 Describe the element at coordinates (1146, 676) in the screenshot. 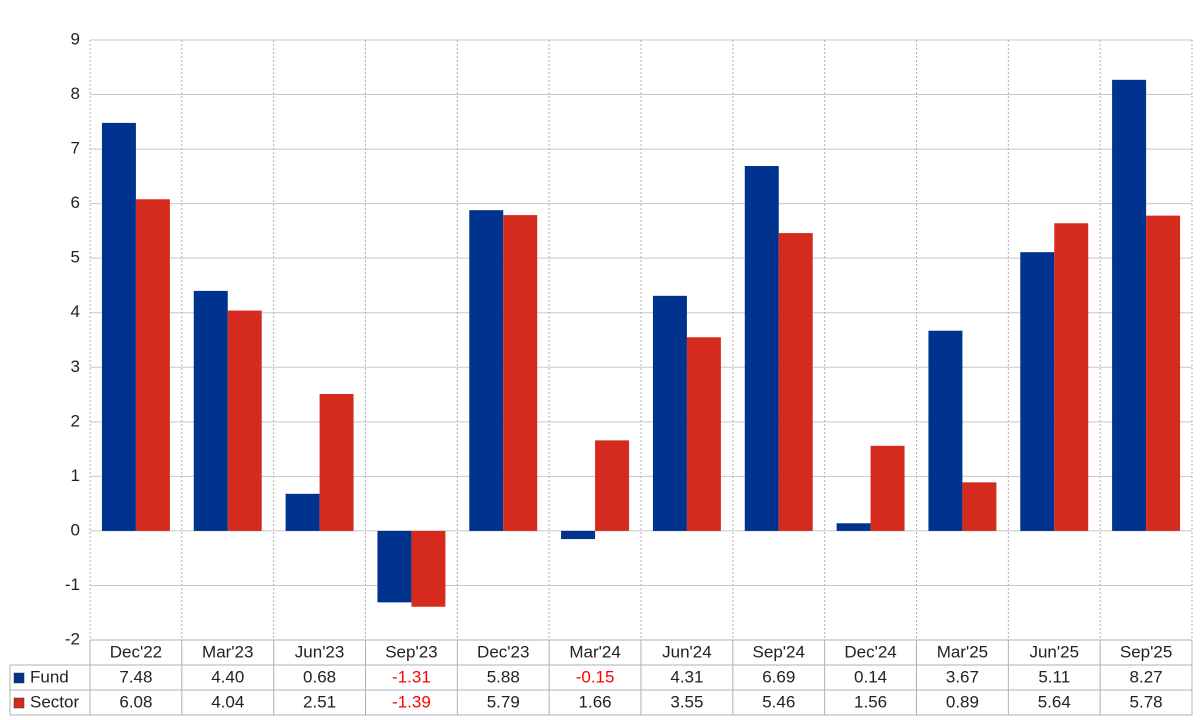

I see `value-label: 8.27` at that location.